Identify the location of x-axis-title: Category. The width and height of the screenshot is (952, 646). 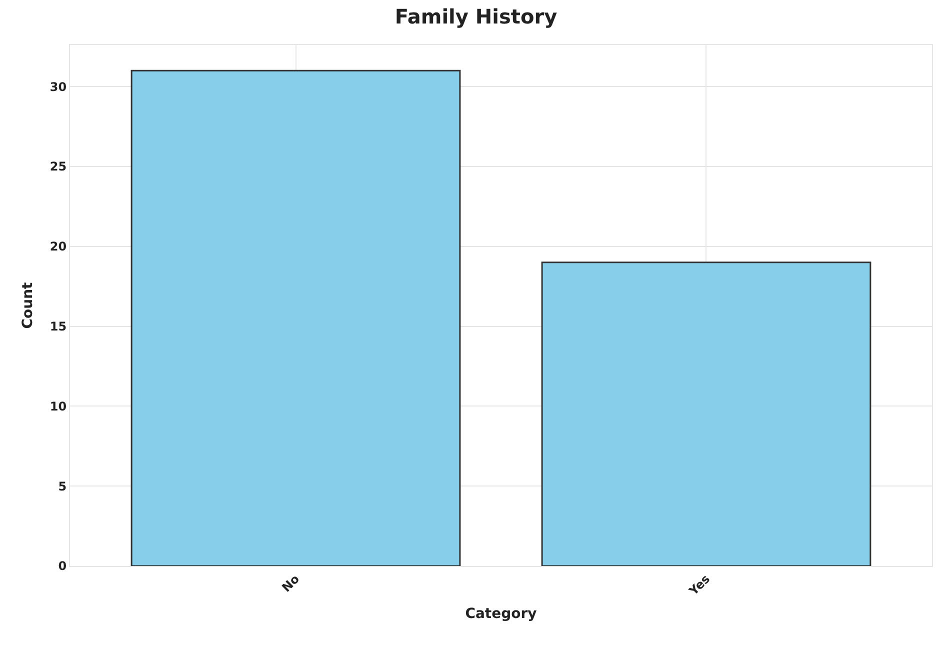
(501, 614).